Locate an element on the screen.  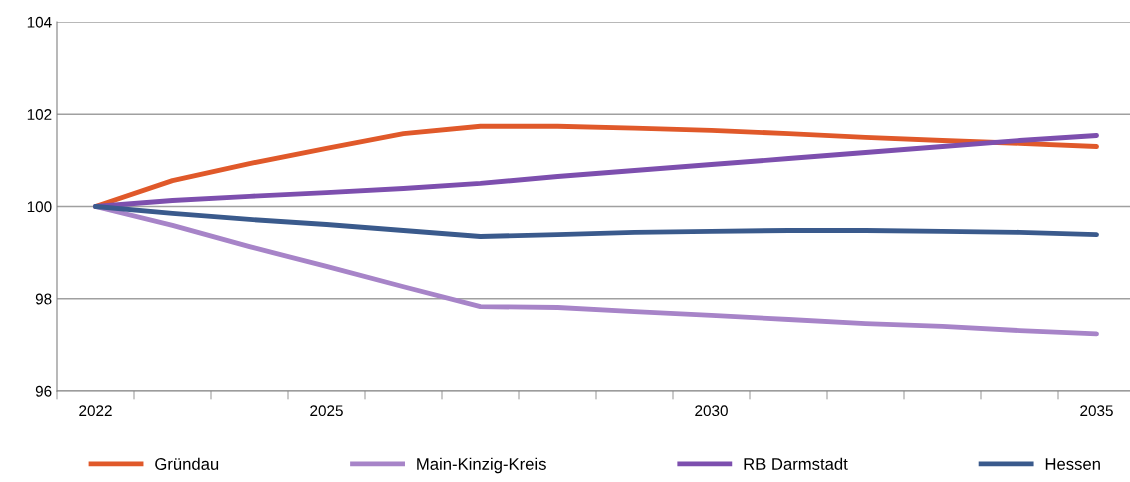
y-tick-label: 98 is located at coordinates (43, 299).